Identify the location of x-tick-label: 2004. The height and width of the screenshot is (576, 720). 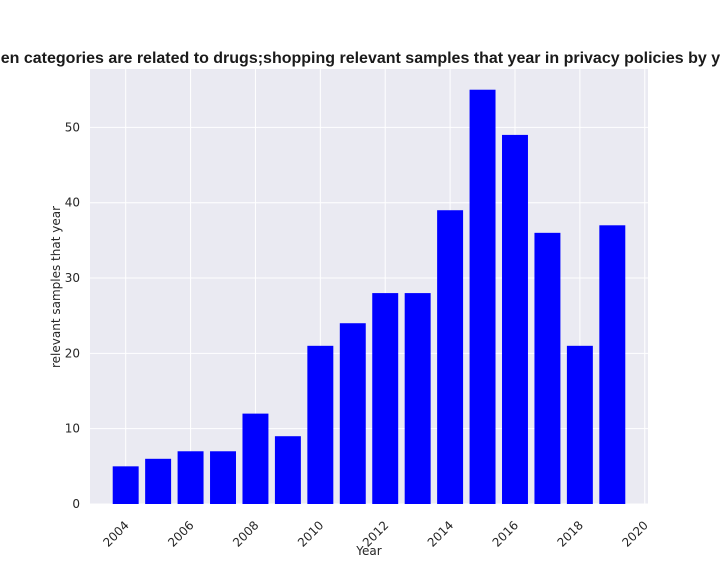
(115, 533).